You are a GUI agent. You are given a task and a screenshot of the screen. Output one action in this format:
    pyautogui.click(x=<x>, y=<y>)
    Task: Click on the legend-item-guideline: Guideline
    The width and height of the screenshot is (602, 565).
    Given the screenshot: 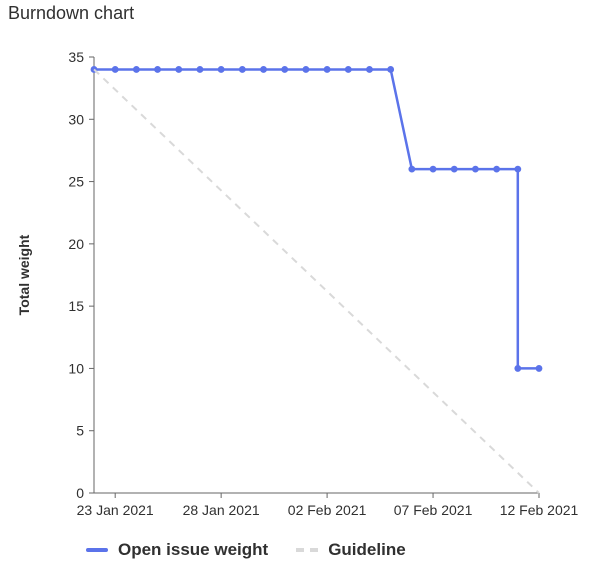 What is the action you would take?
    pyautogui.click(x=351, y=550)
    